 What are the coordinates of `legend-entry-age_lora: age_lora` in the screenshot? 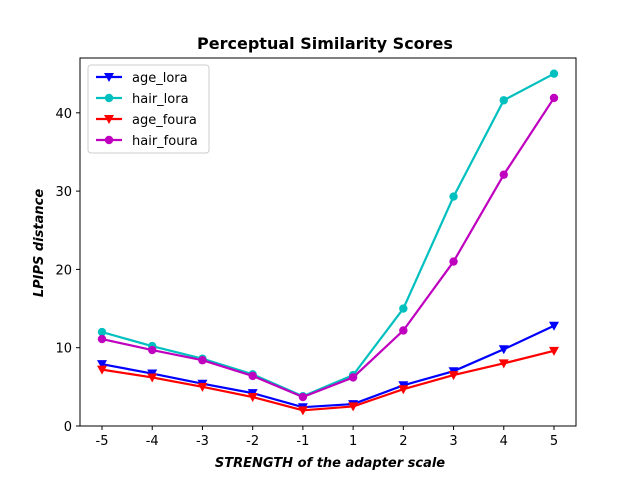 It's located at (160, 78).